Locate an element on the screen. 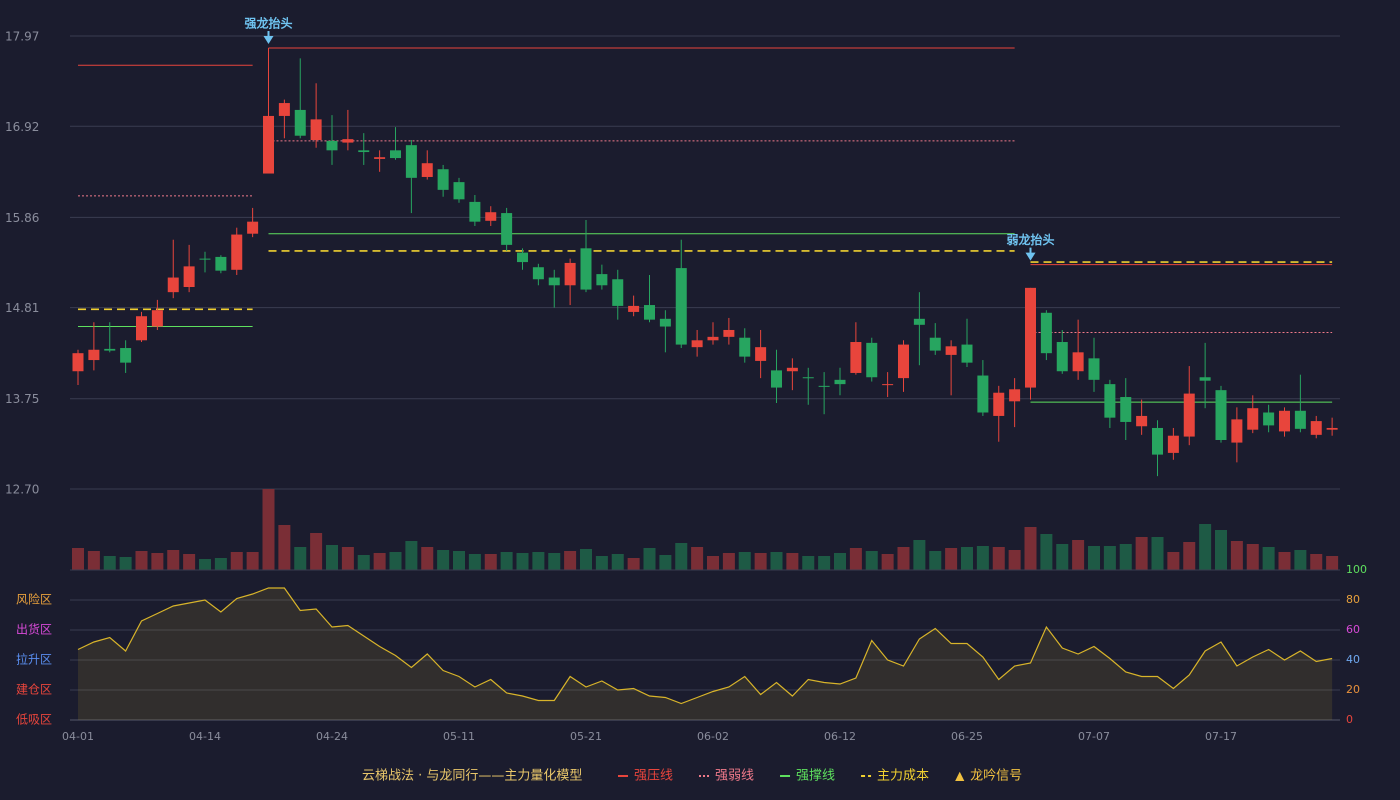 This screenshot has width=1400, height=800. legend-label: 强压线 is located at coordinates (653, 776).